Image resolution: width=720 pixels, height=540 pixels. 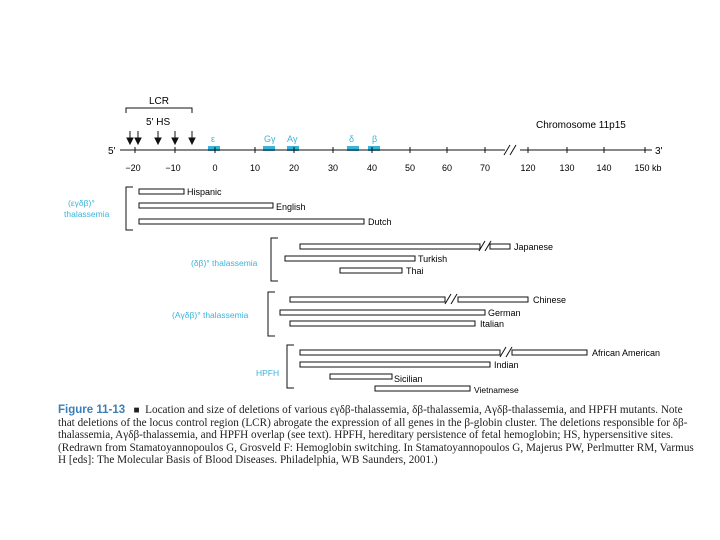 I want to click on gene-boxes, so click(x=294, y=148).